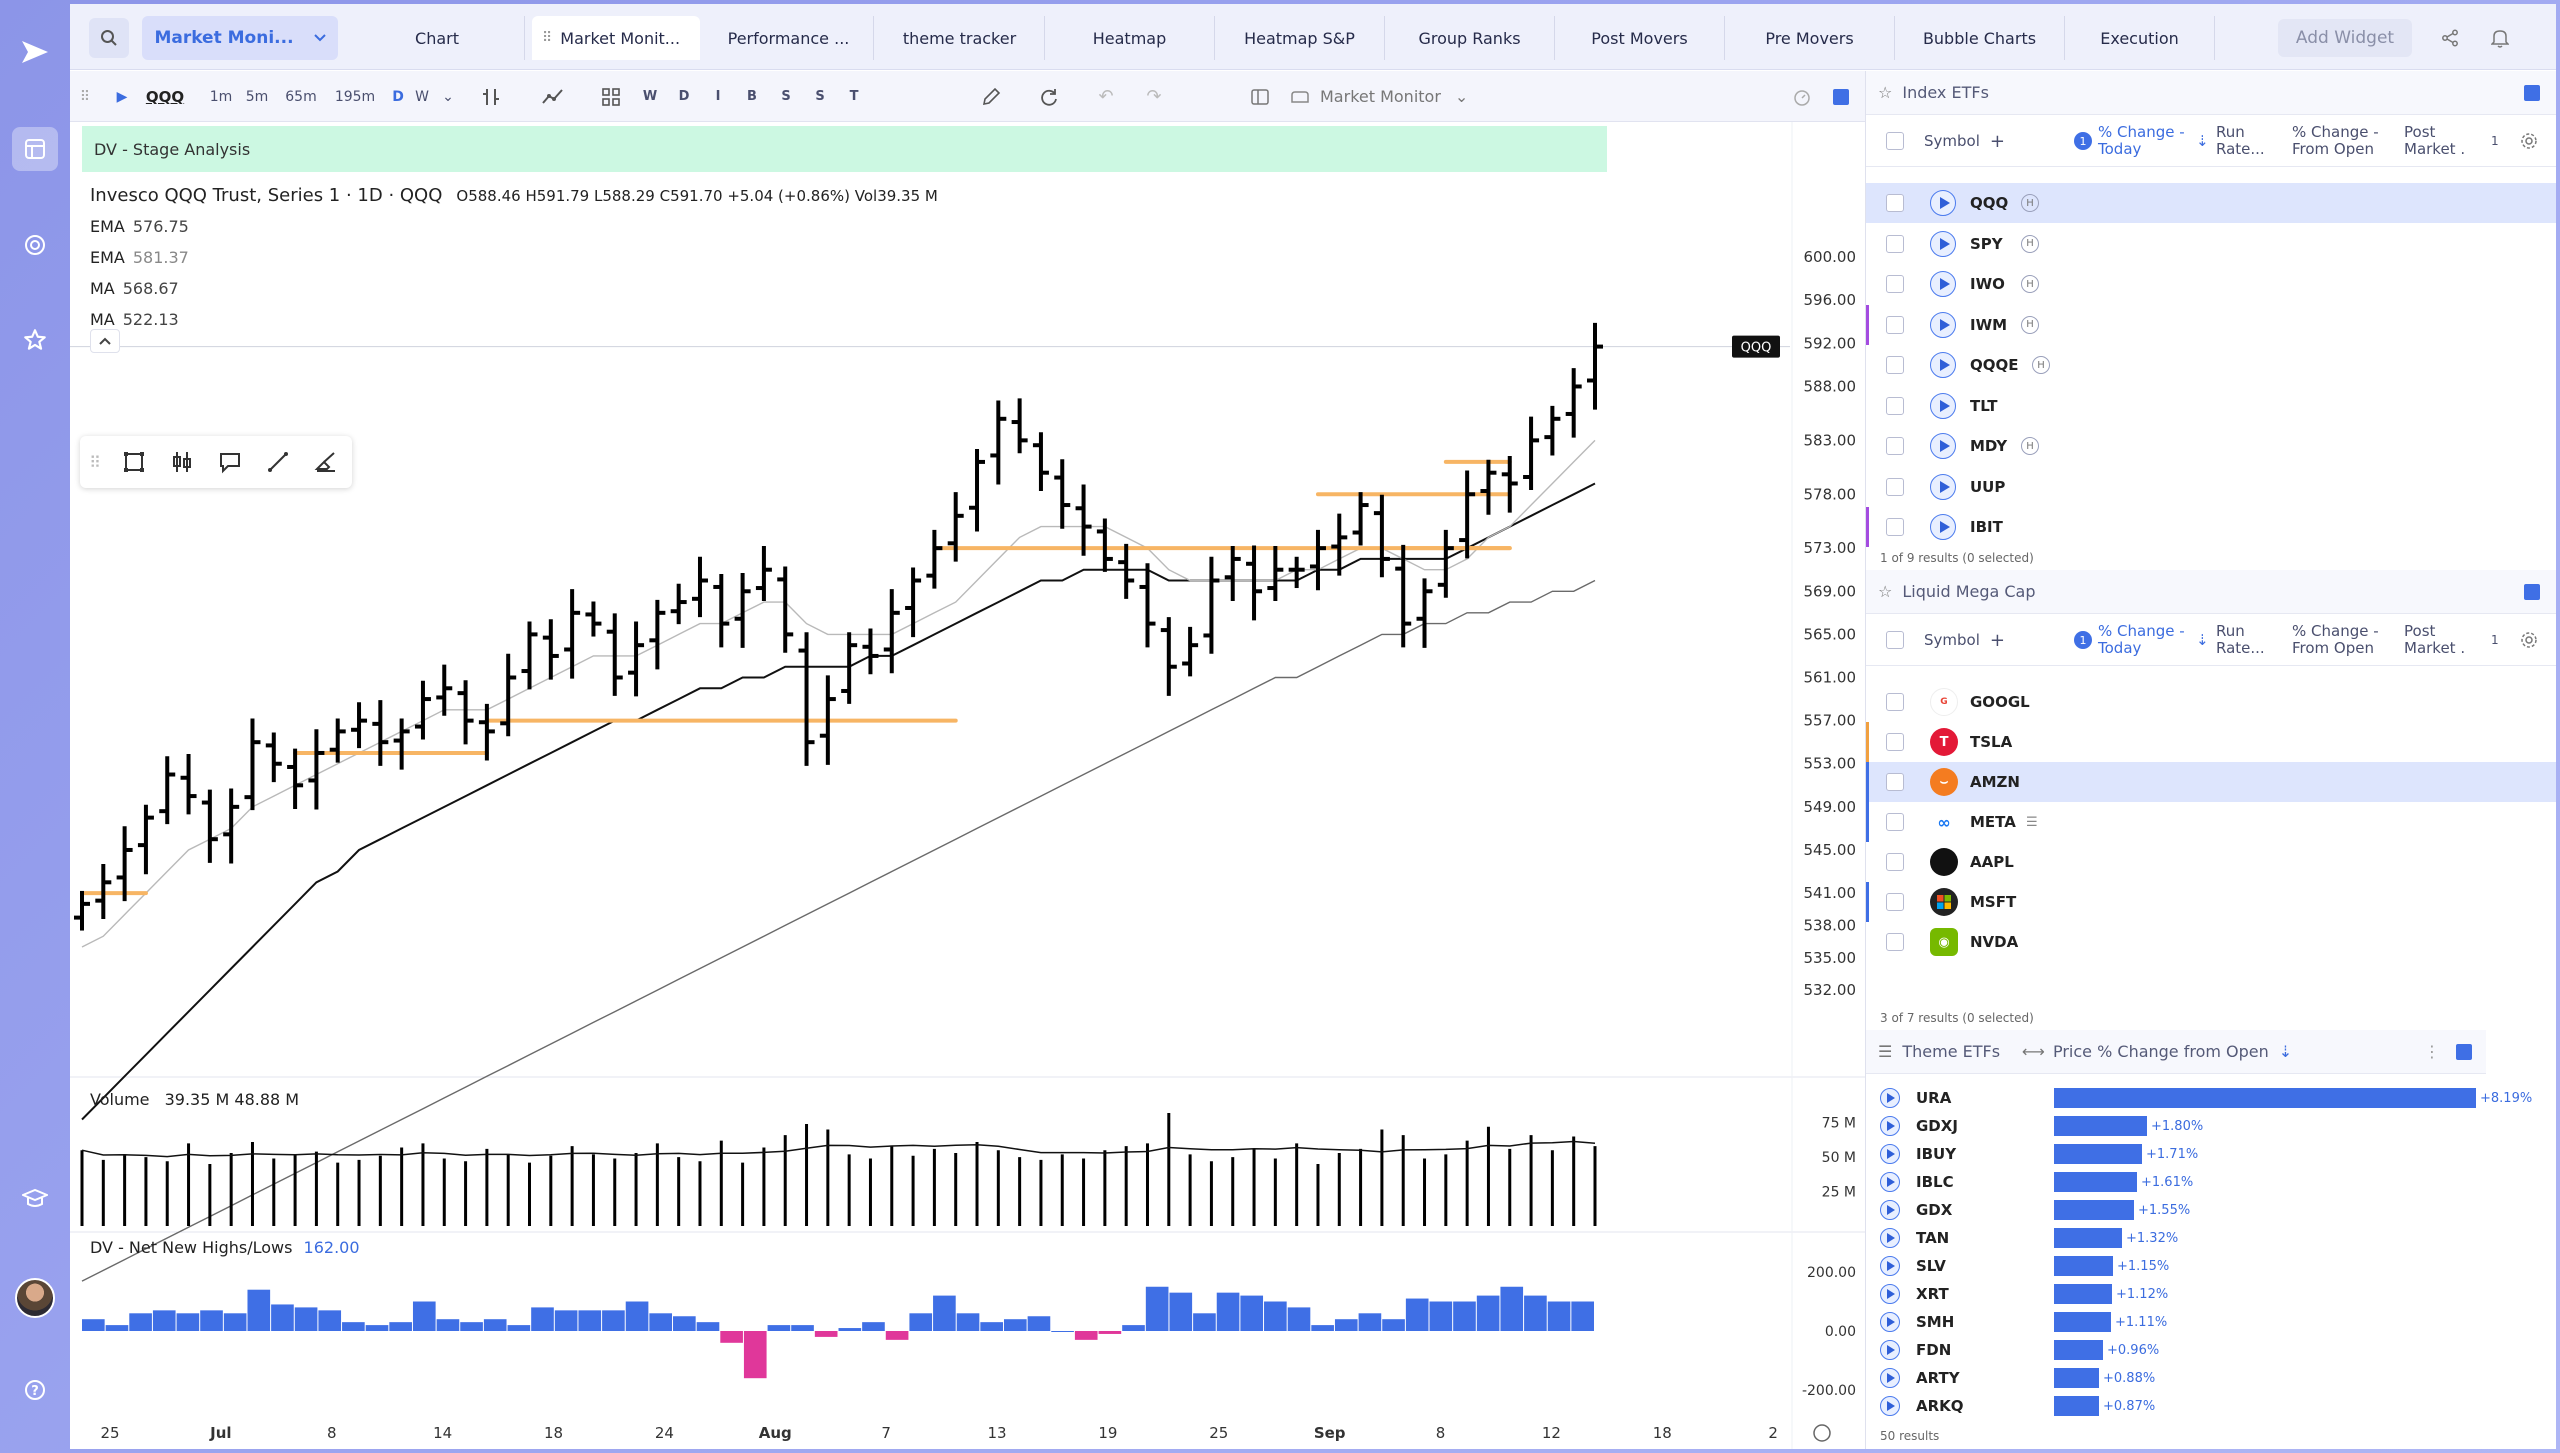 The height and width of the screenshot is (1453, 2560). What do you see at coordinates (2500, 38) in the screenshot?
I see `bell-icon` at bounding box center [2500, 38].